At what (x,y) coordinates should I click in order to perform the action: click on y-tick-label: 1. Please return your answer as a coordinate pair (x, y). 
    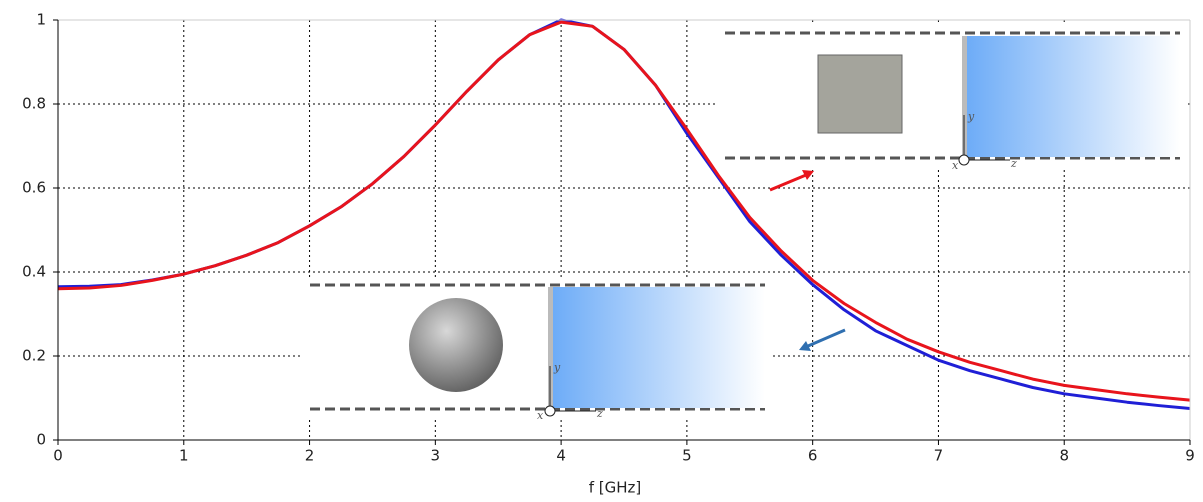
    Looking at the image, I should click on (41, 20).